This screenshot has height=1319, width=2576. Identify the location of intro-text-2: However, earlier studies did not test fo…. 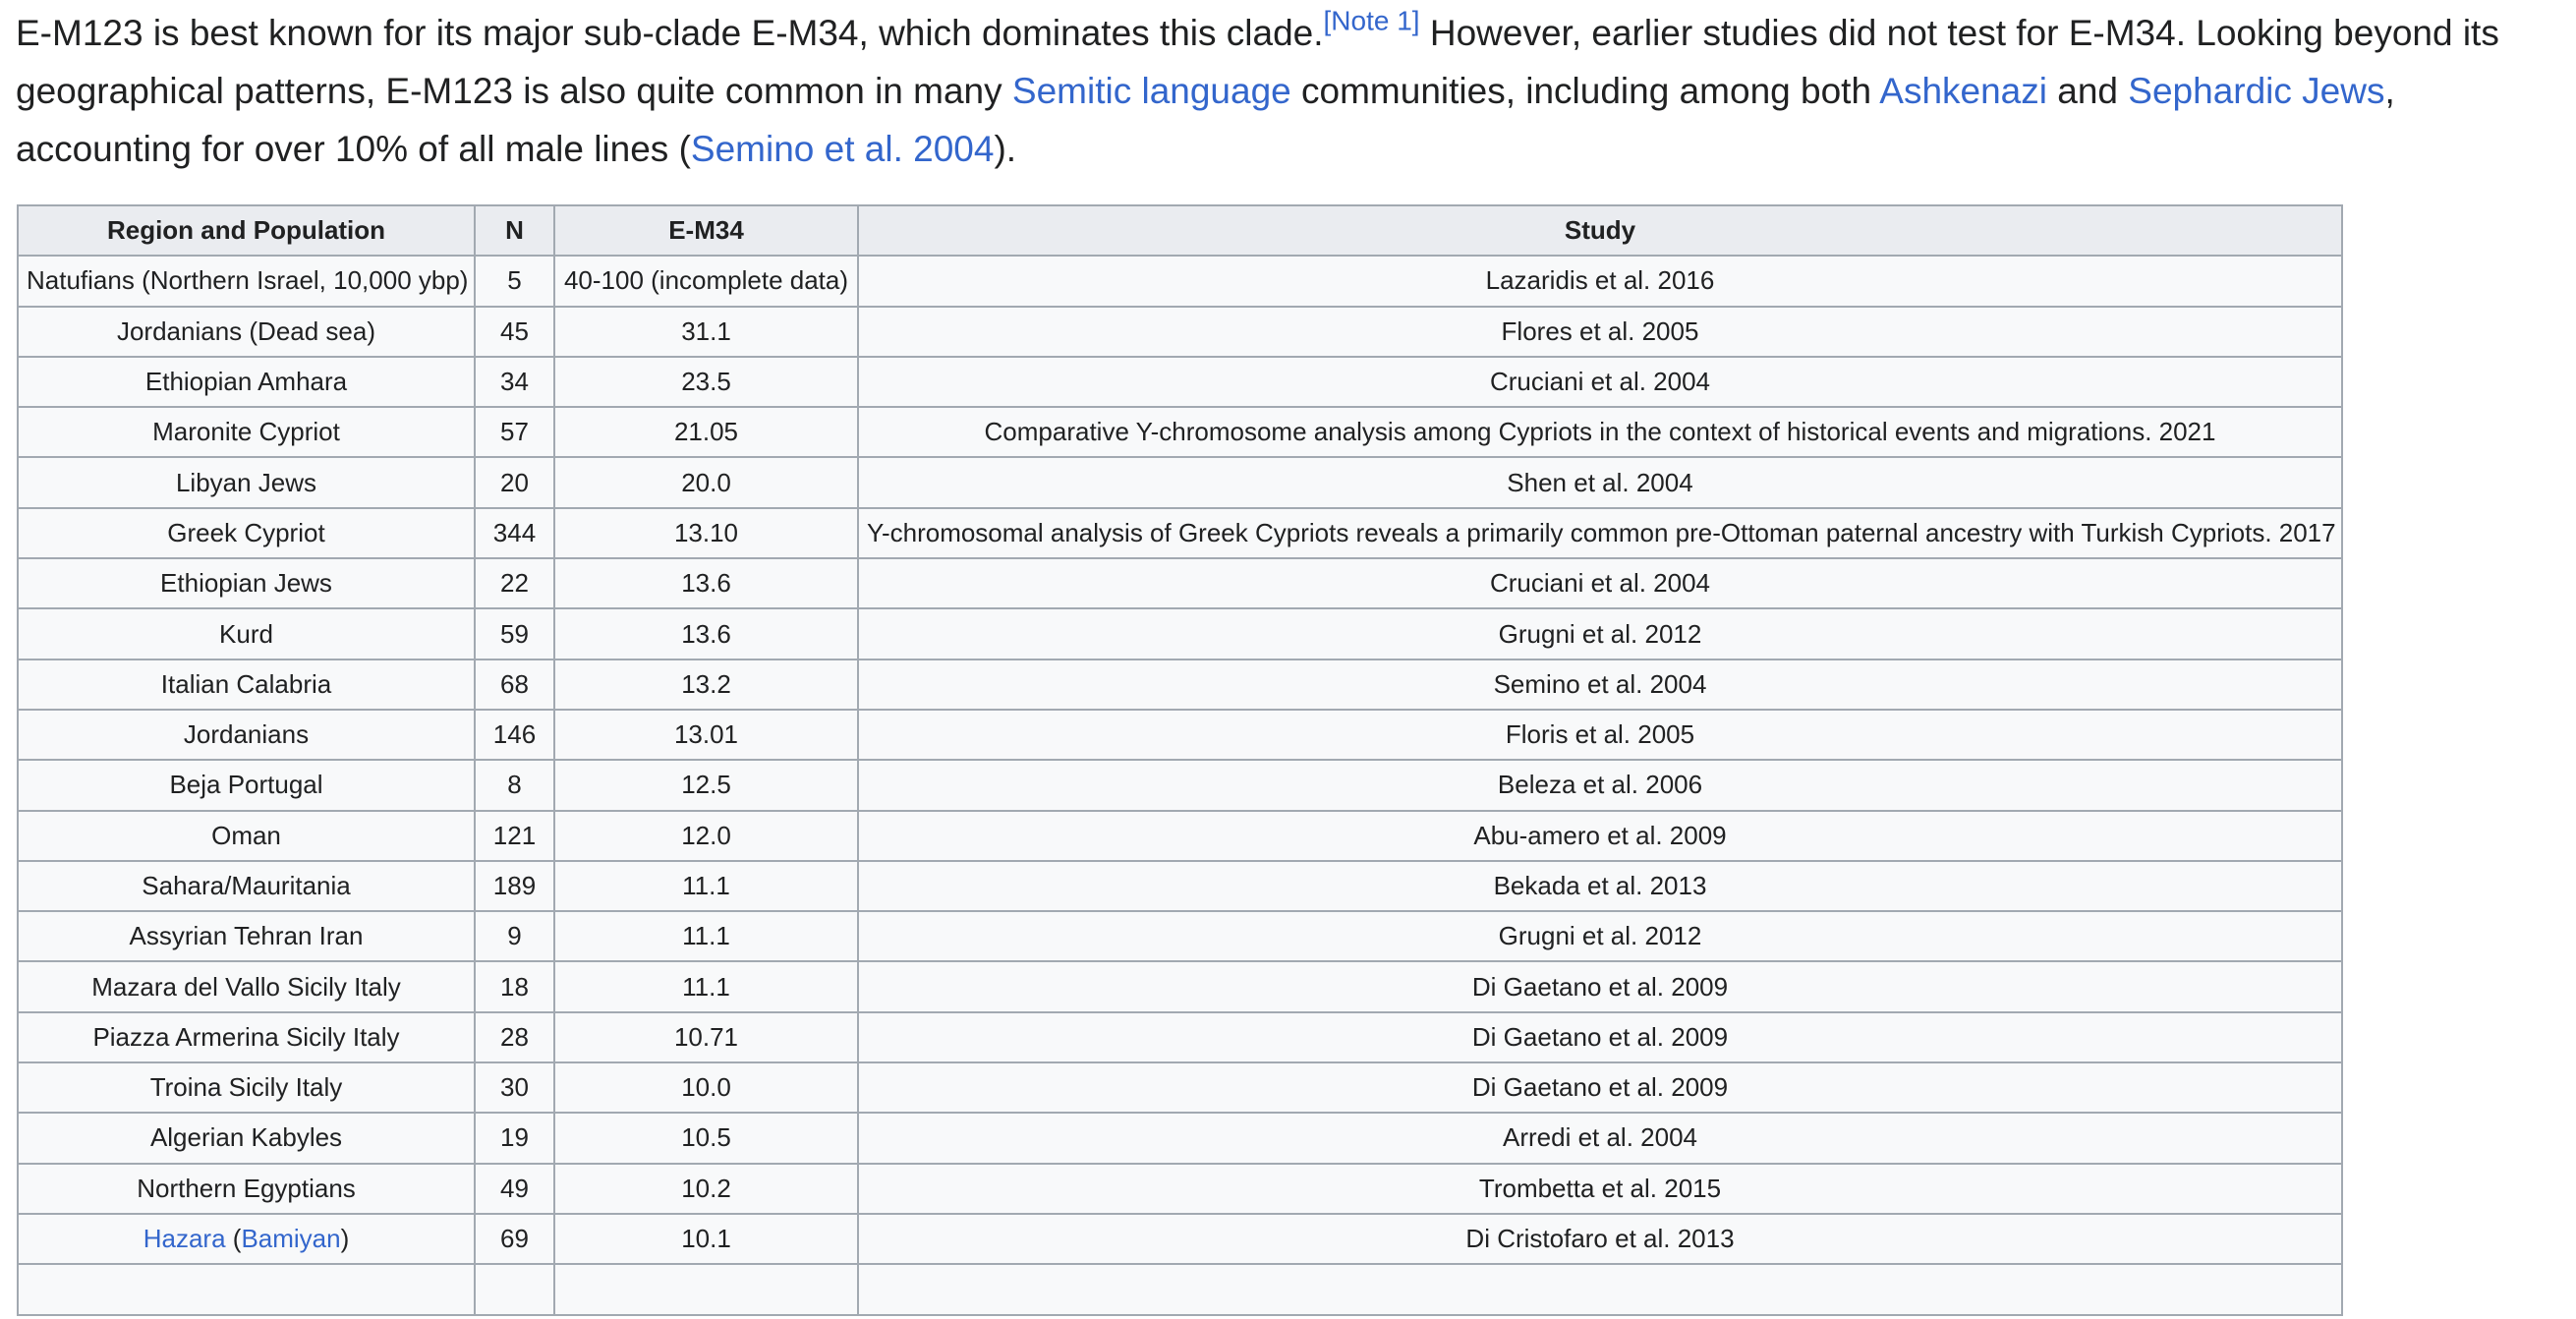
(1258, 62).